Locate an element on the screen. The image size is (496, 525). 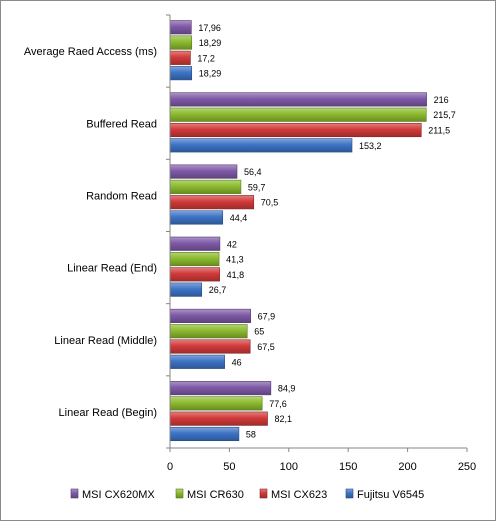
category-label: Average Raed Access (ms) is located at coordinates (90, 52).